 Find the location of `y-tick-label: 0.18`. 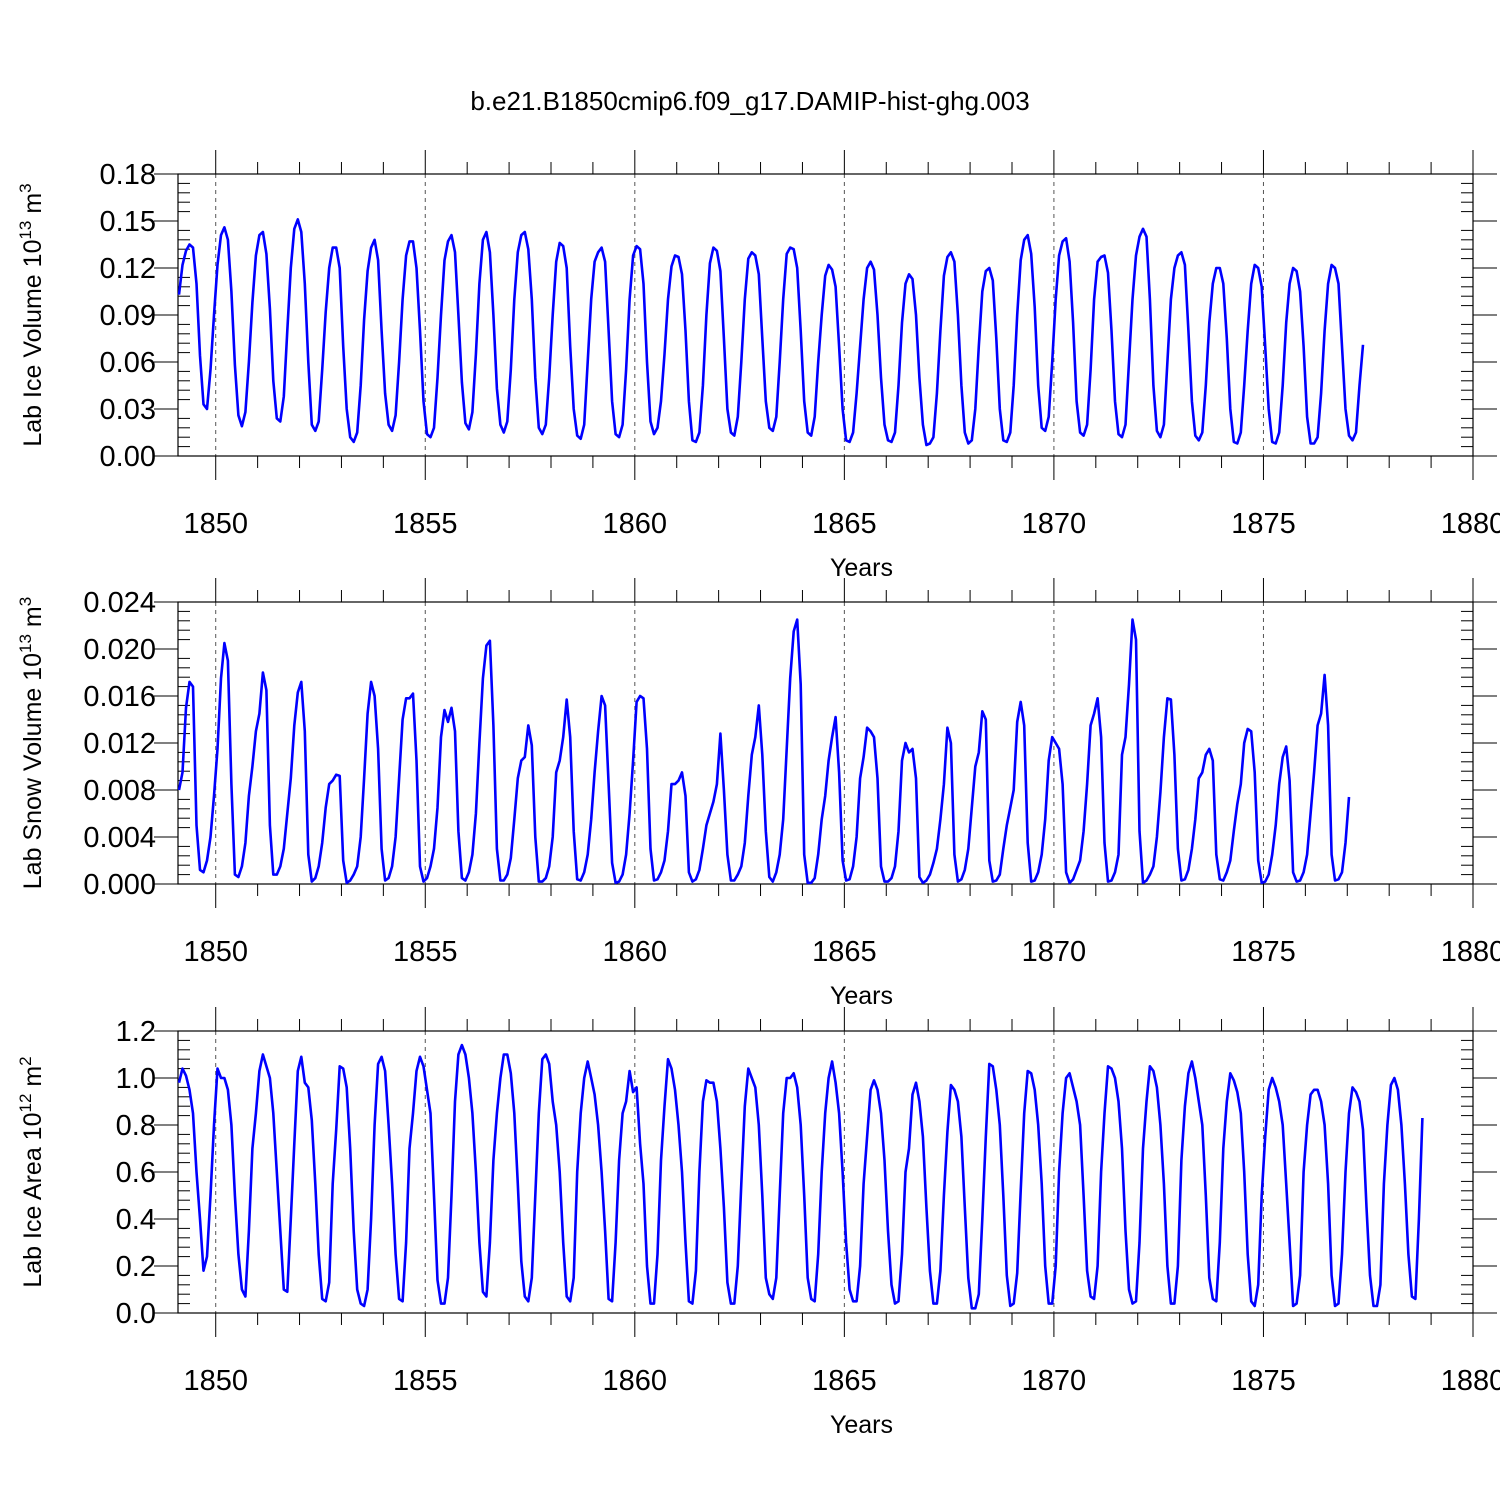

y-tick-label: 0.18 is located at coordinates (128, 175).